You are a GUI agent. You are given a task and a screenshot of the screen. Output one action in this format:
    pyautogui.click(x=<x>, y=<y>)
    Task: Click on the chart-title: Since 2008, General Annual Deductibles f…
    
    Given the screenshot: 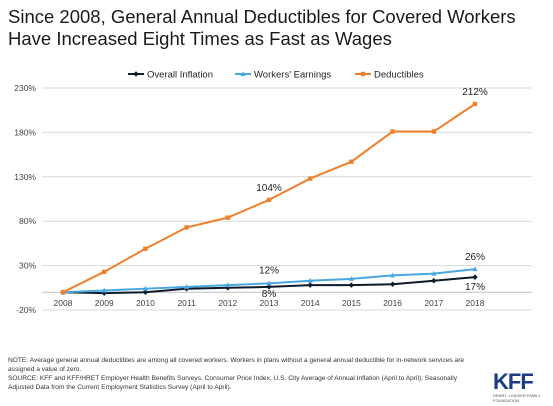 What is the action you would take?
    pyautogui.click(x=278, y=28)
    